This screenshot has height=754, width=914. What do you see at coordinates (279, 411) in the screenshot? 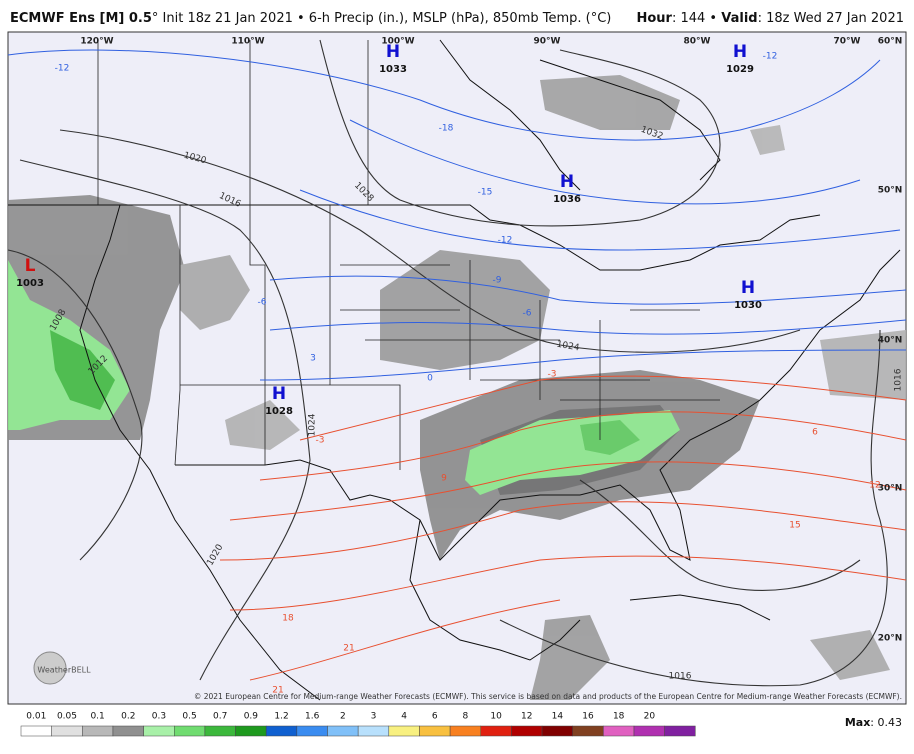
I see `pressure-center-value: 1028` at bounding box center [279, 411].